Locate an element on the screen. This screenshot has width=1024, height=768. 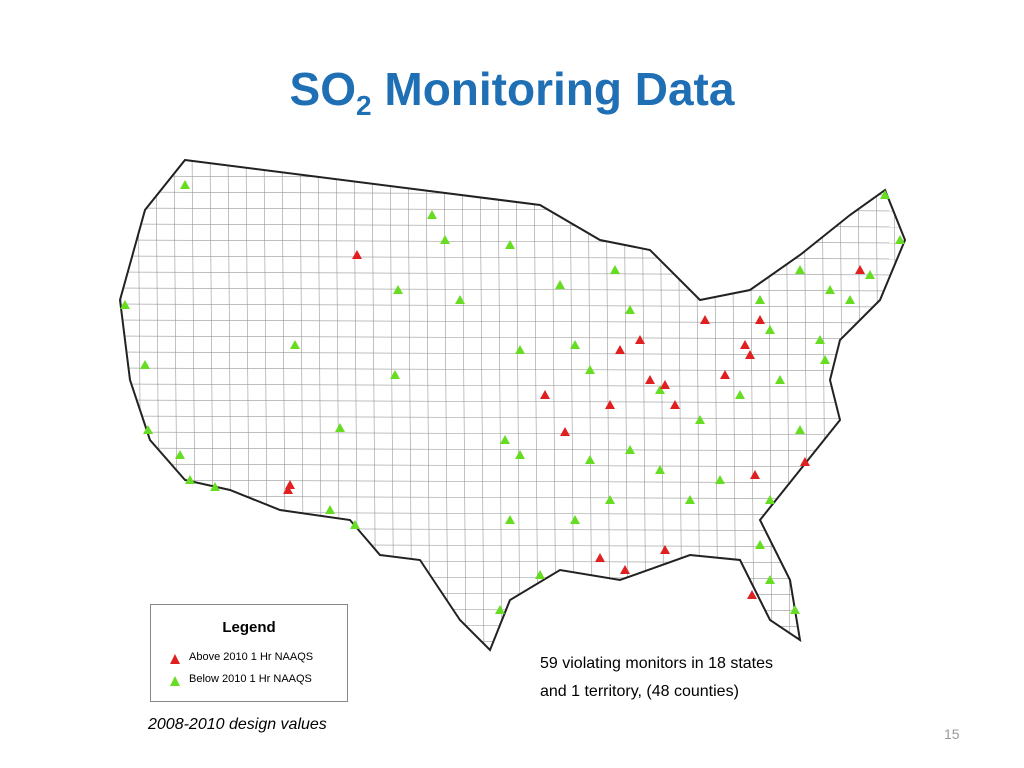
legend-item: Below 2010 1 Hr NAAQS is located at coordinates (250, 679).